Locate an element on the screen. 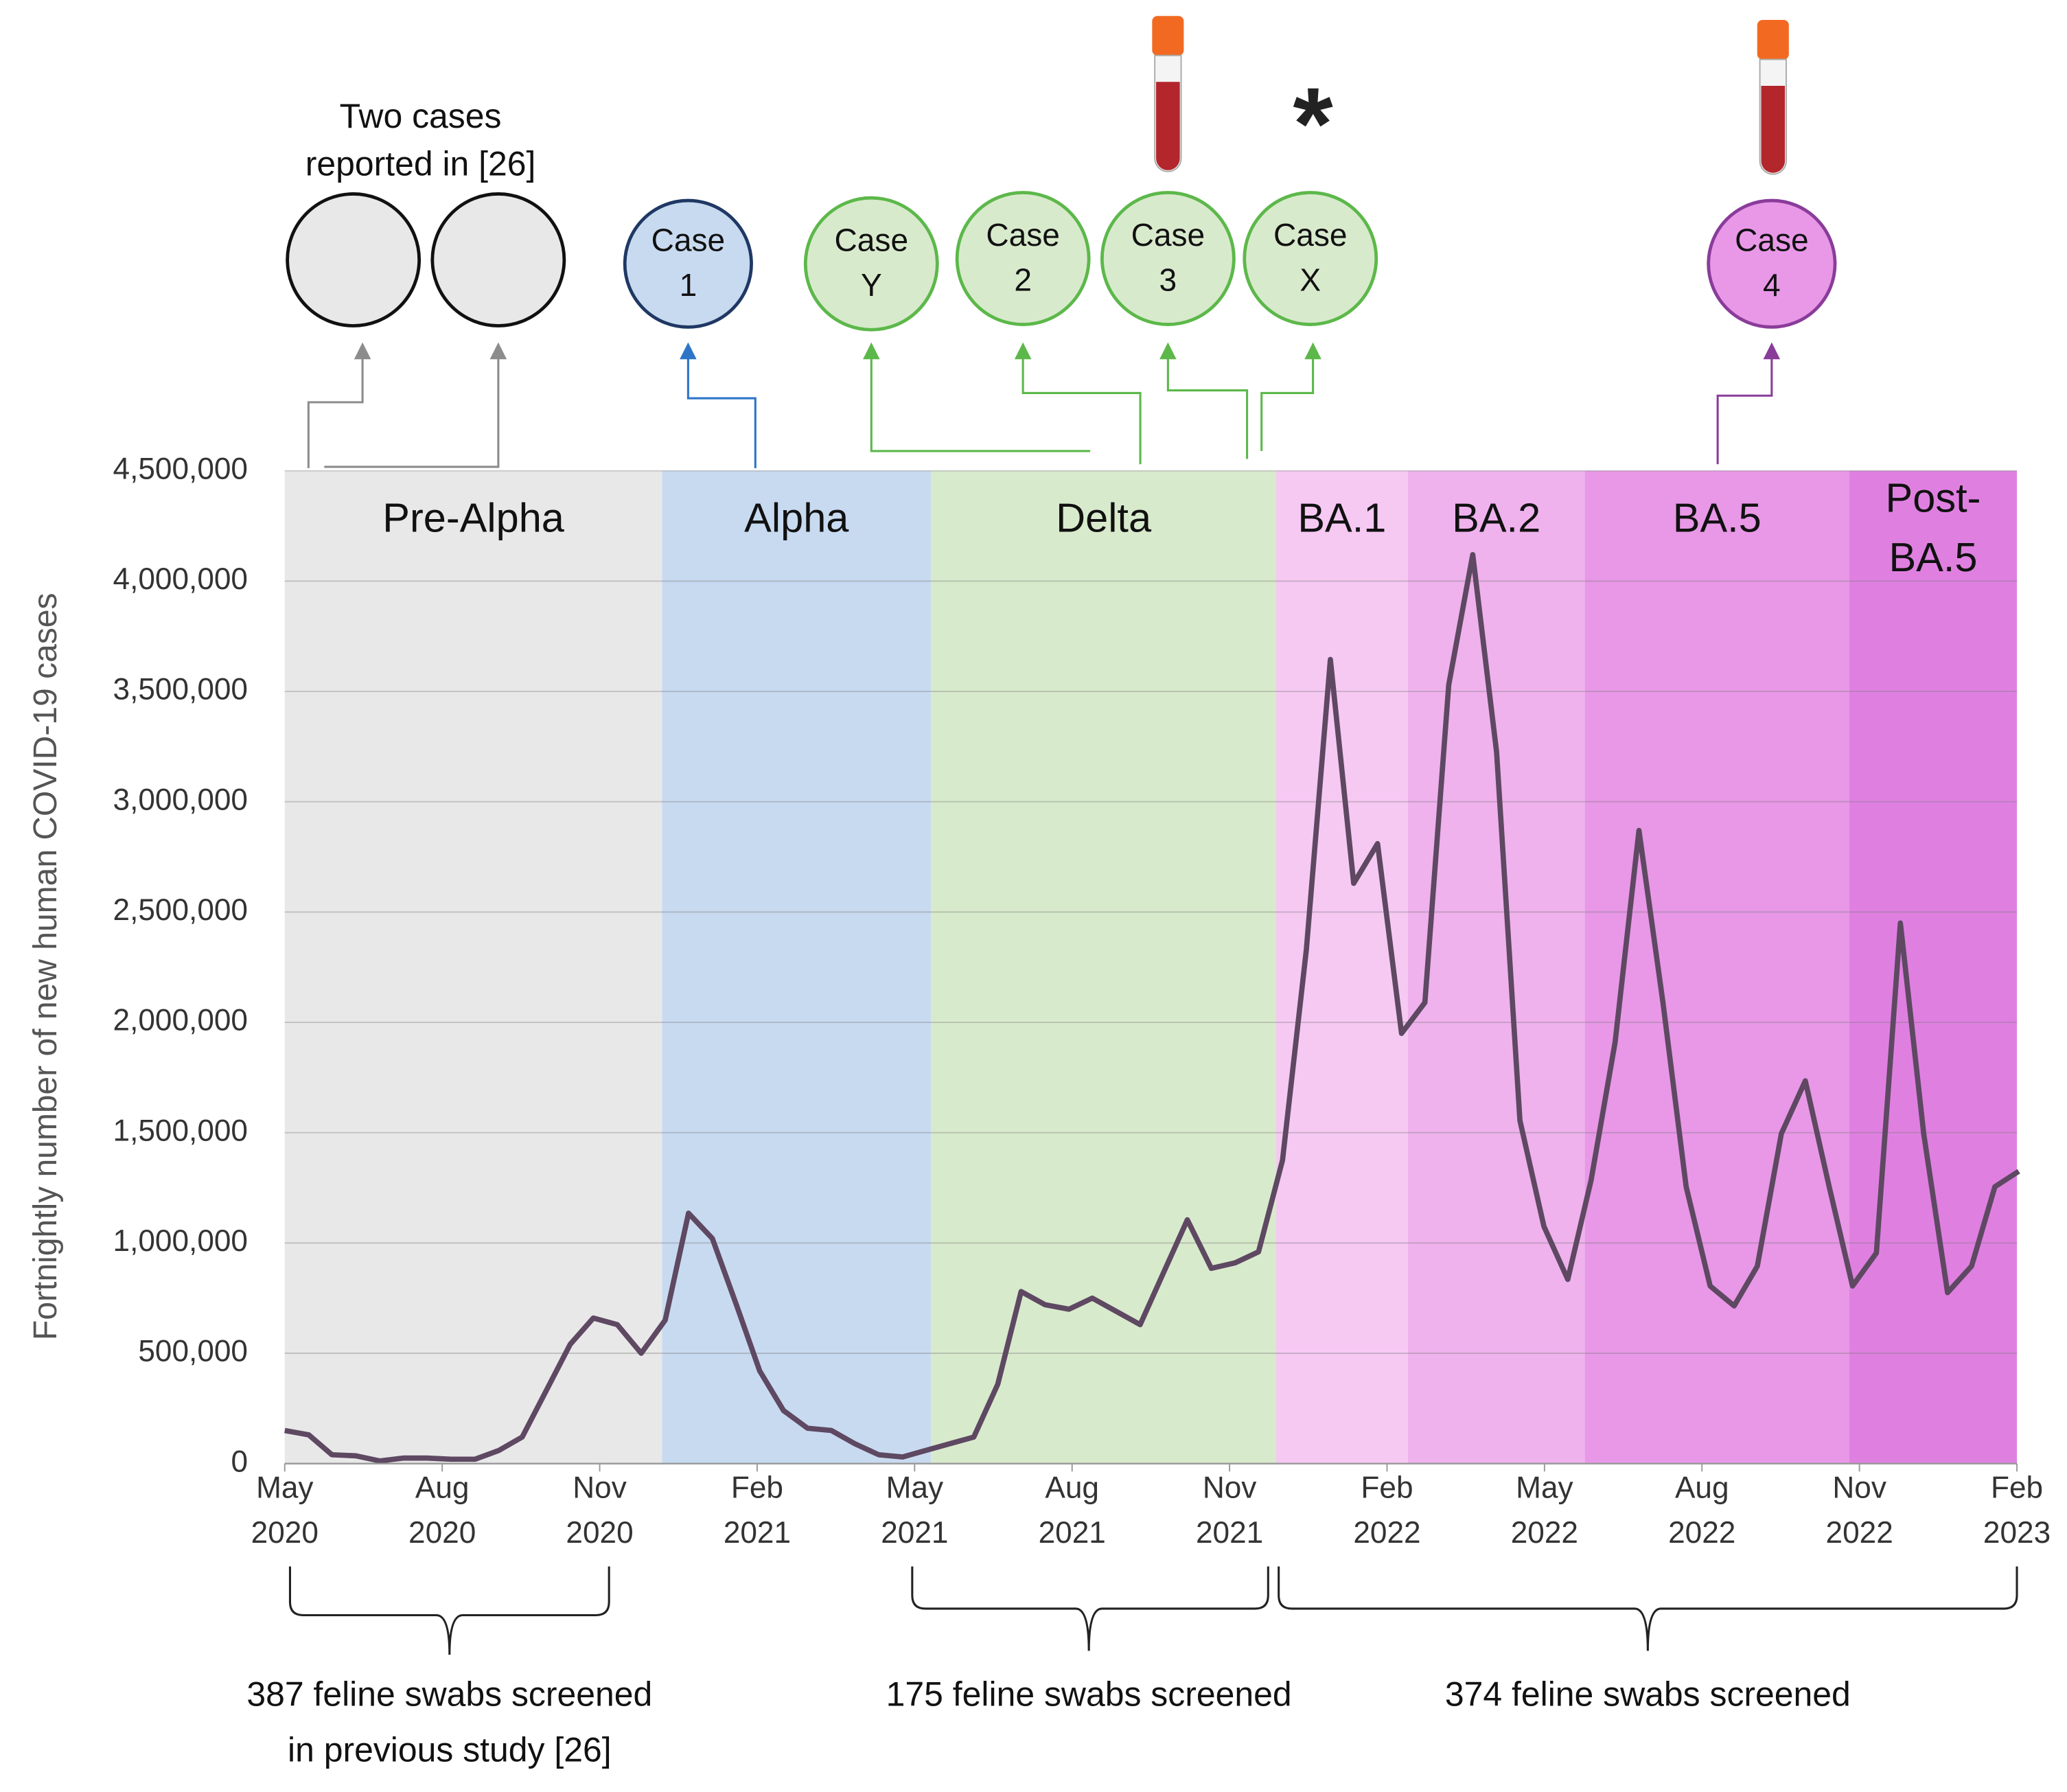 Image resolution: width=2067 pixels, height=1792 pixels. case-label: 3 is located at coordinates (1168, 279).